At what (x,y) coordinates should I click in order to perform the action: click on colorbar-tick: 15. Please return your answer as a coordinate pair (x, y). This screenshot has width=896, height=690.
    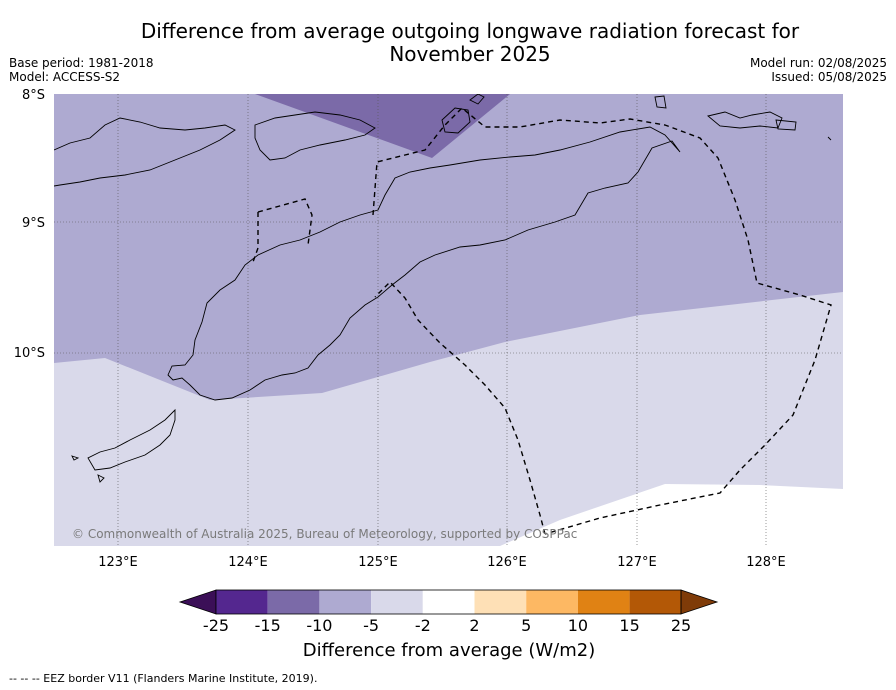
    Looking at the image, I should click on (629, 625).